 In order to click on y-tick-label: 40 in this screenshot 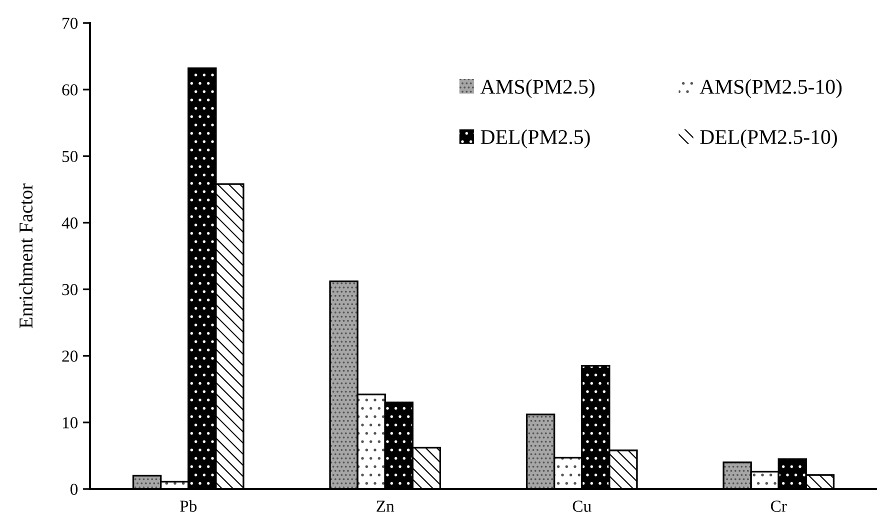, I will do `click(70, 223)`.